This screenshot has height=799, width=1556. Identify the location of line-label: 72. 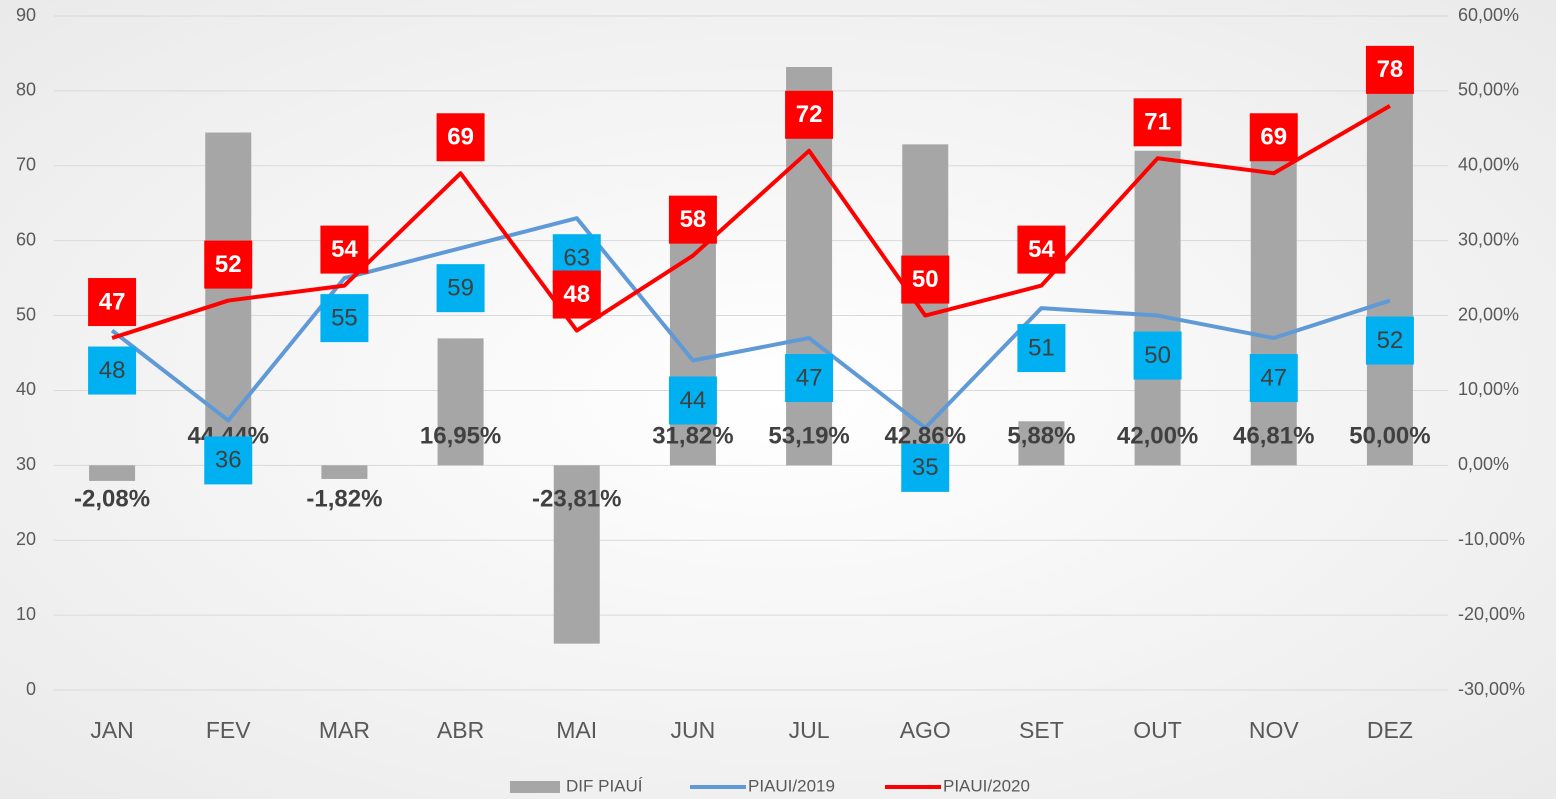
(809, 114).